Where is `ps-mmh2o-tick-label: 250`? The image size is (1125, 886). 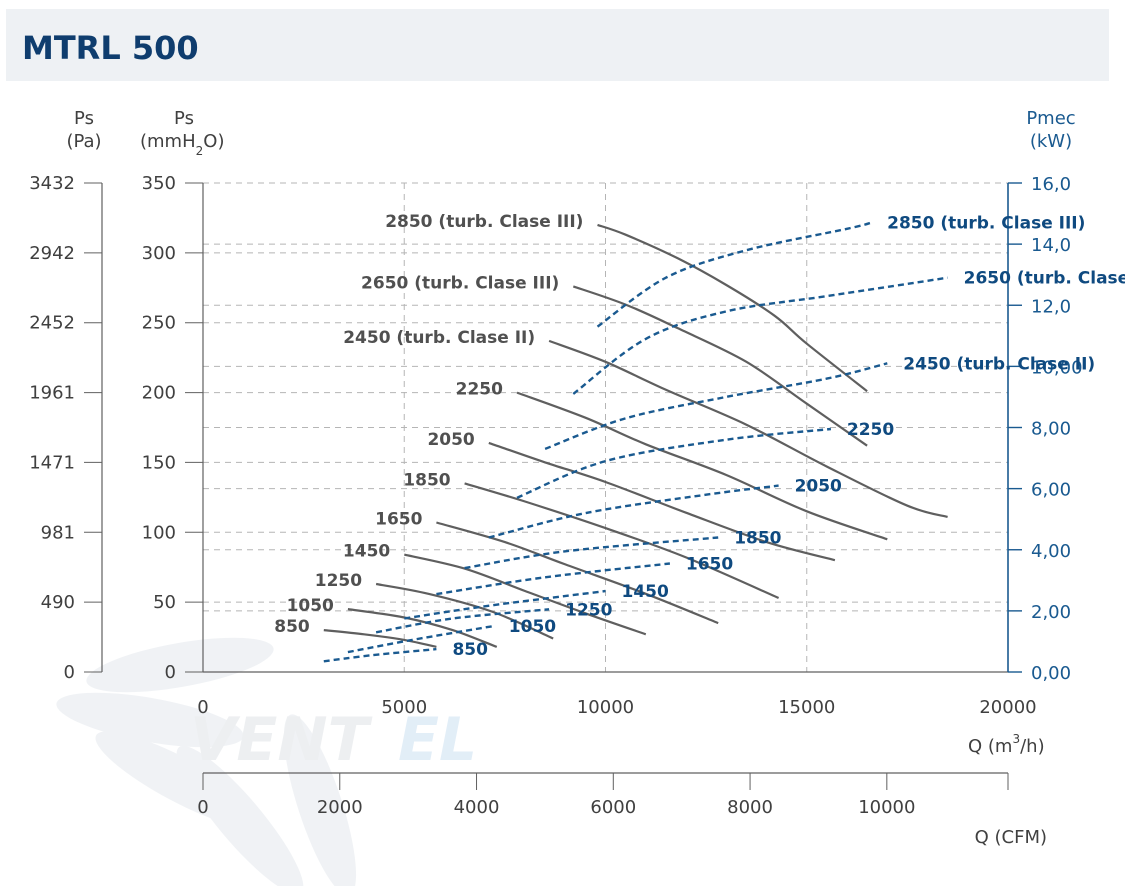
ps-mmh2o-tick-label: 250 is located at coordinates (159, 323).